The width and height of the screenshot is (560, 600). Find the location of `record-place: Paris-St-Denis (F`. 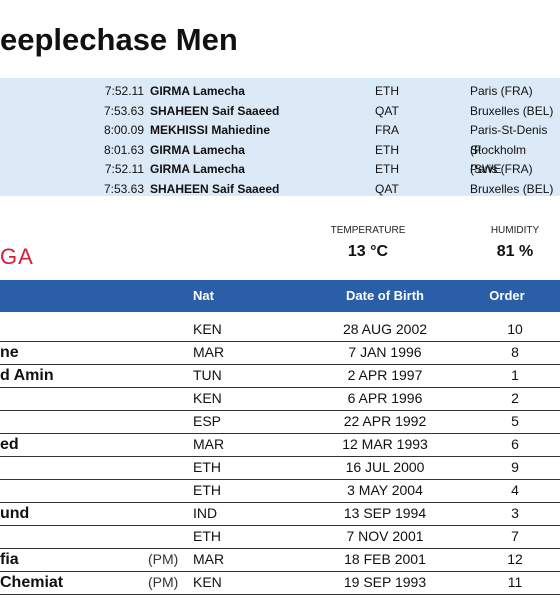

record-place: Paris-St-Denis (F is located at coordinates (509, 140).